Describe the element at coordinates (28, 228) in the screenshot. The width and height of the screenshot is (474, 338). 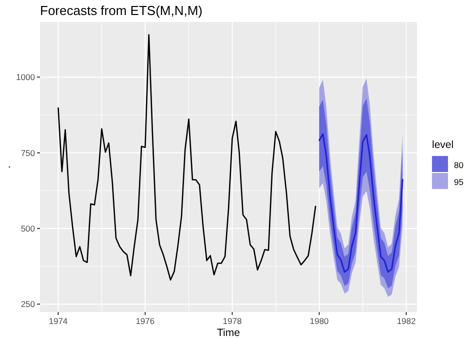
I see `y-tick-label: 500` at that location.